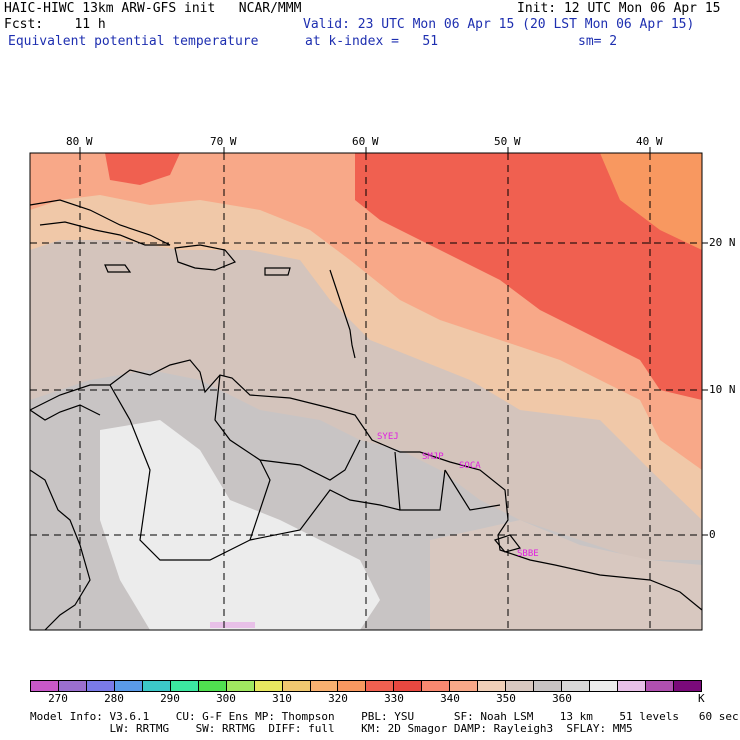 The height and width of the screenshot is (740, 740). Describe the element at coordinates (649, 141) in the screenshot. I see `lon-label-40w: 40 W` at that location.